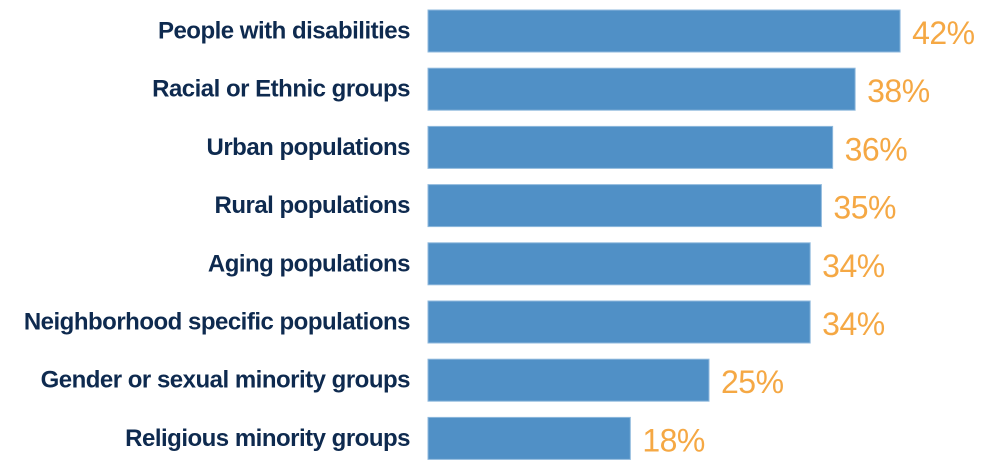 This screenshot has width=1000, height=465. Describe the element at coordinates (309, 263) in the screenshot. I see `category-label-aging-populations: Aging populations` at that location.